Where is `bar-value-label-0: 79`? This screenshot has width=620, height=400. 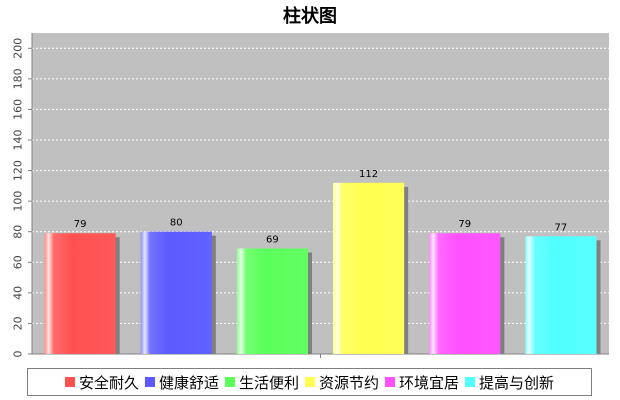 bar-value-label-0: 79 is located at coordinates (80, 224).